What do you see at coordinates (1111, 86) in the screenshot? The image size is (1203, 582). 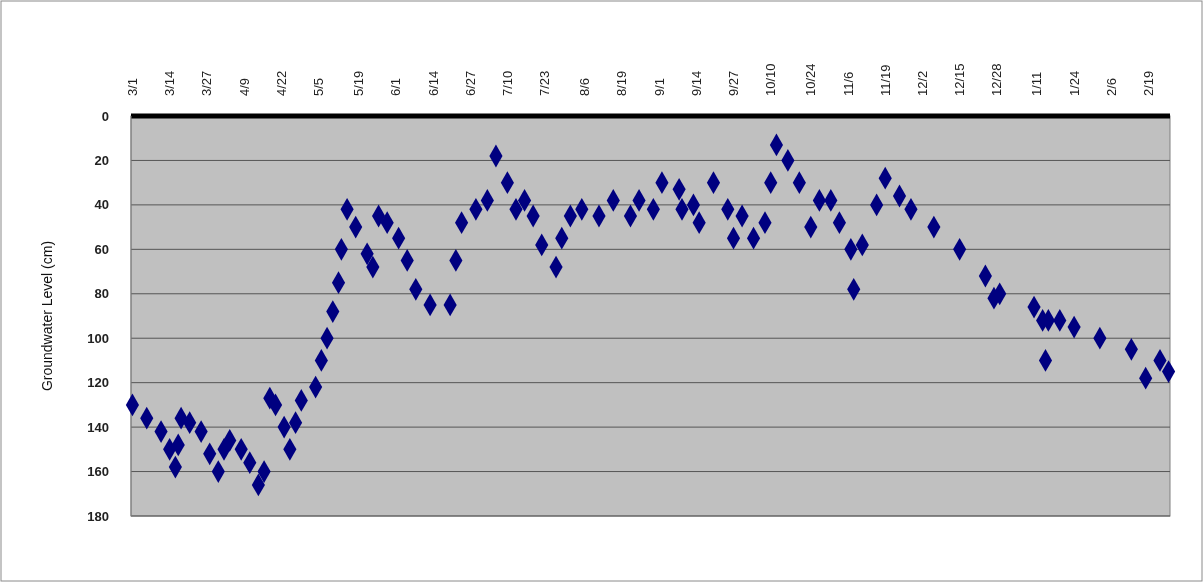 I see `x-tick-label: 2/6` at bounding box center [1111, 86].